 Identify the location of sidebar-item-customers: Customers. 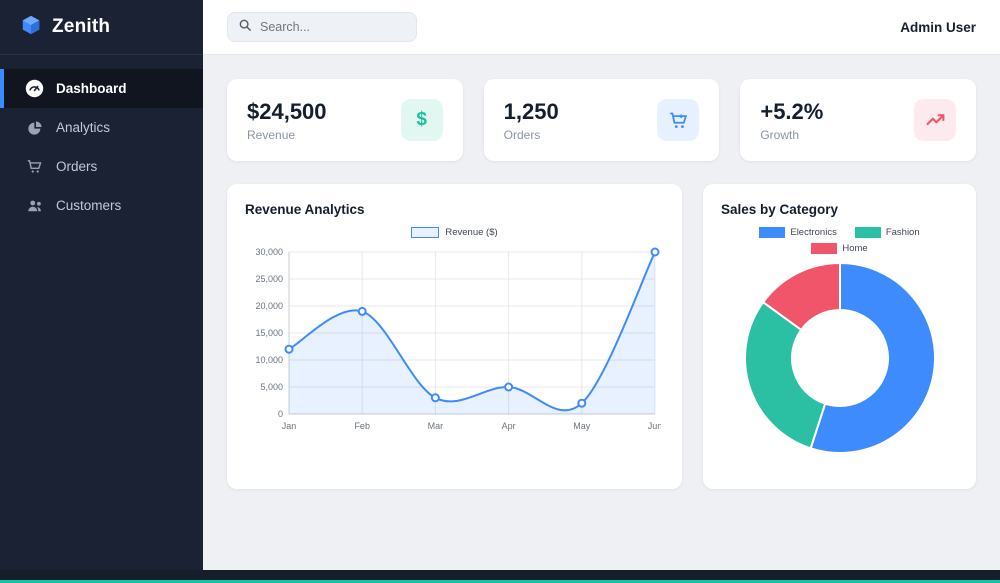
(101, 205).